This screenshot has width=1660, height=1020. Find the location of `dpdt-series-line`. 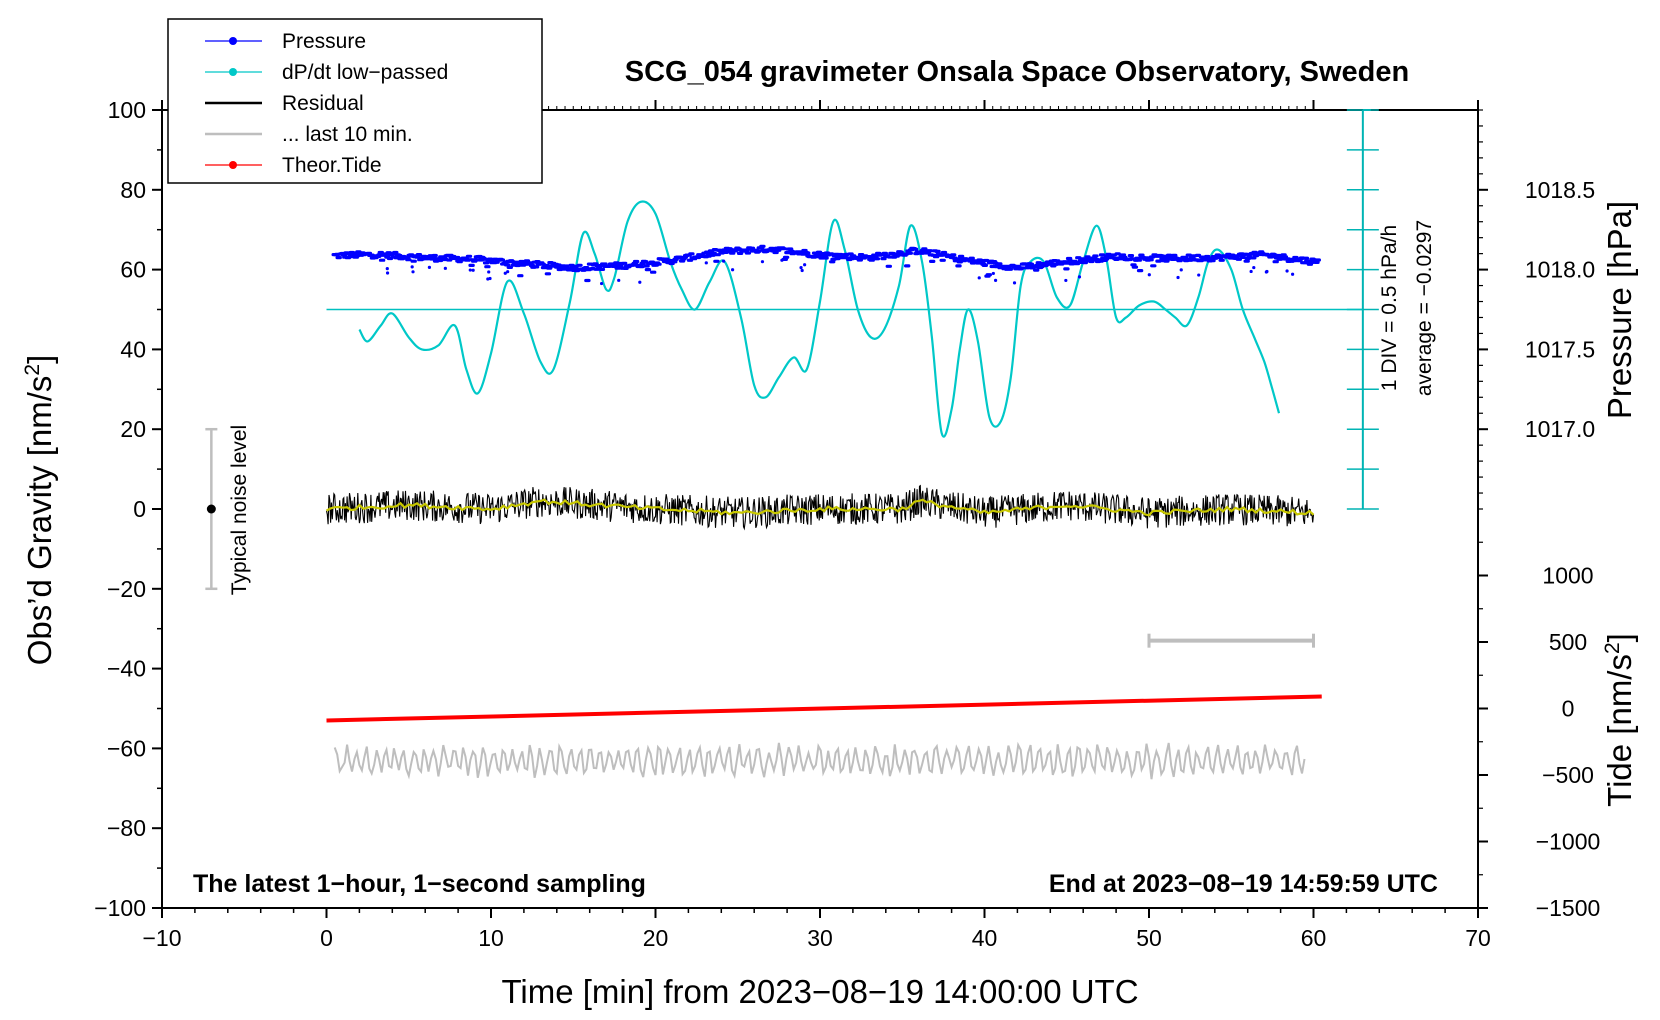

dpdt-series-line is located at coordinates (819, 319).